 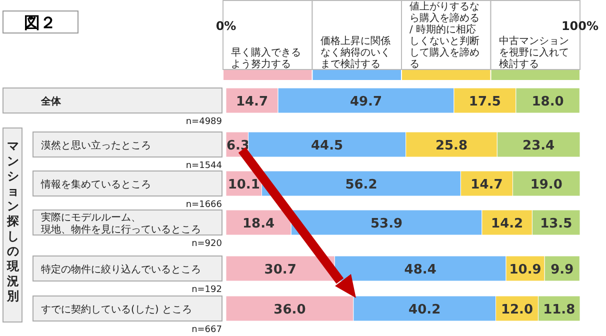 What do you see at coordinates (386, 224) in the screenshot?
I see `data-label: 53.9` at bounding box center [386, 224].